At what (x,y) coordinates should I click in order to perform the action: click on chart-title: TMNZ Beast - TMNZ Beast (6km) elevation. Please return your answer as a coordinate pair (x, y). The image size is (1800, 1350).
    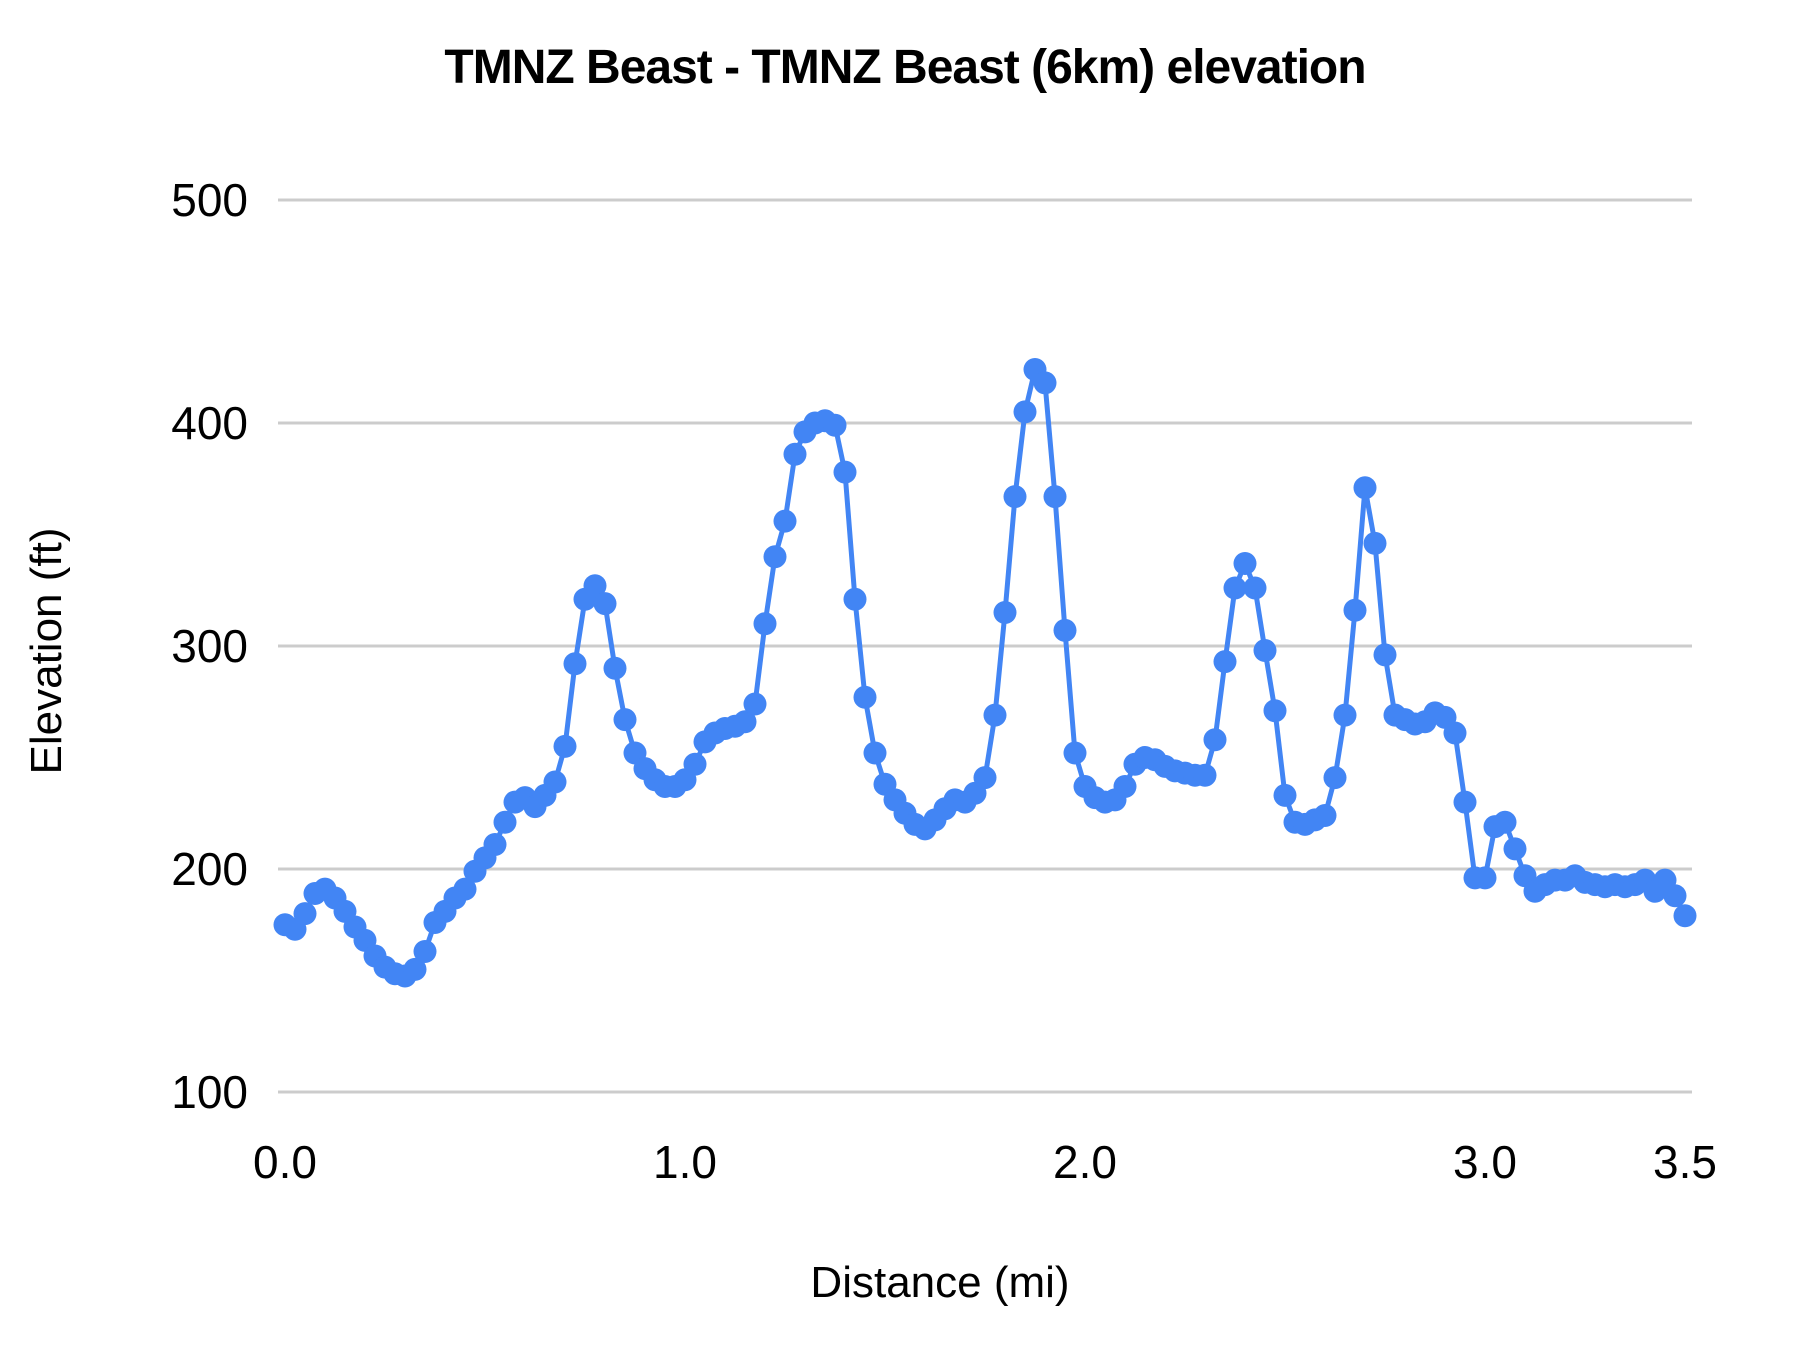
    Looking at the image, I should click on (905, 67).